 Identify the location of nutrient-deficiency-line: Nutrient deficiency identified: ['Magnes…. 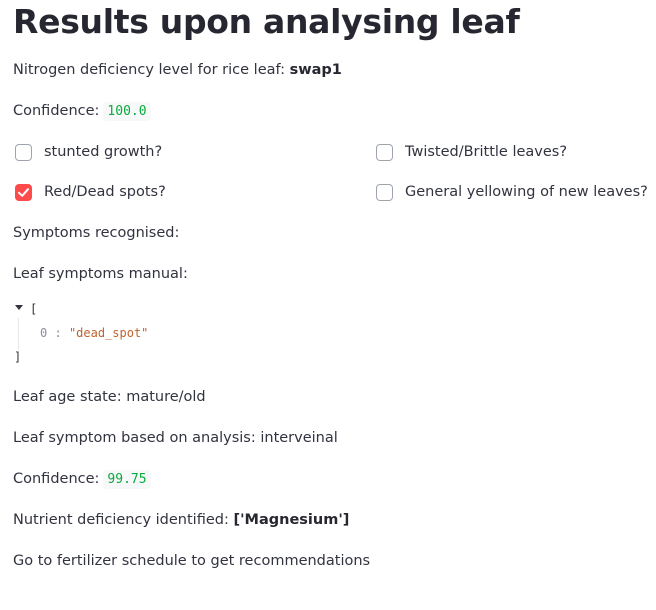
(181, 520).